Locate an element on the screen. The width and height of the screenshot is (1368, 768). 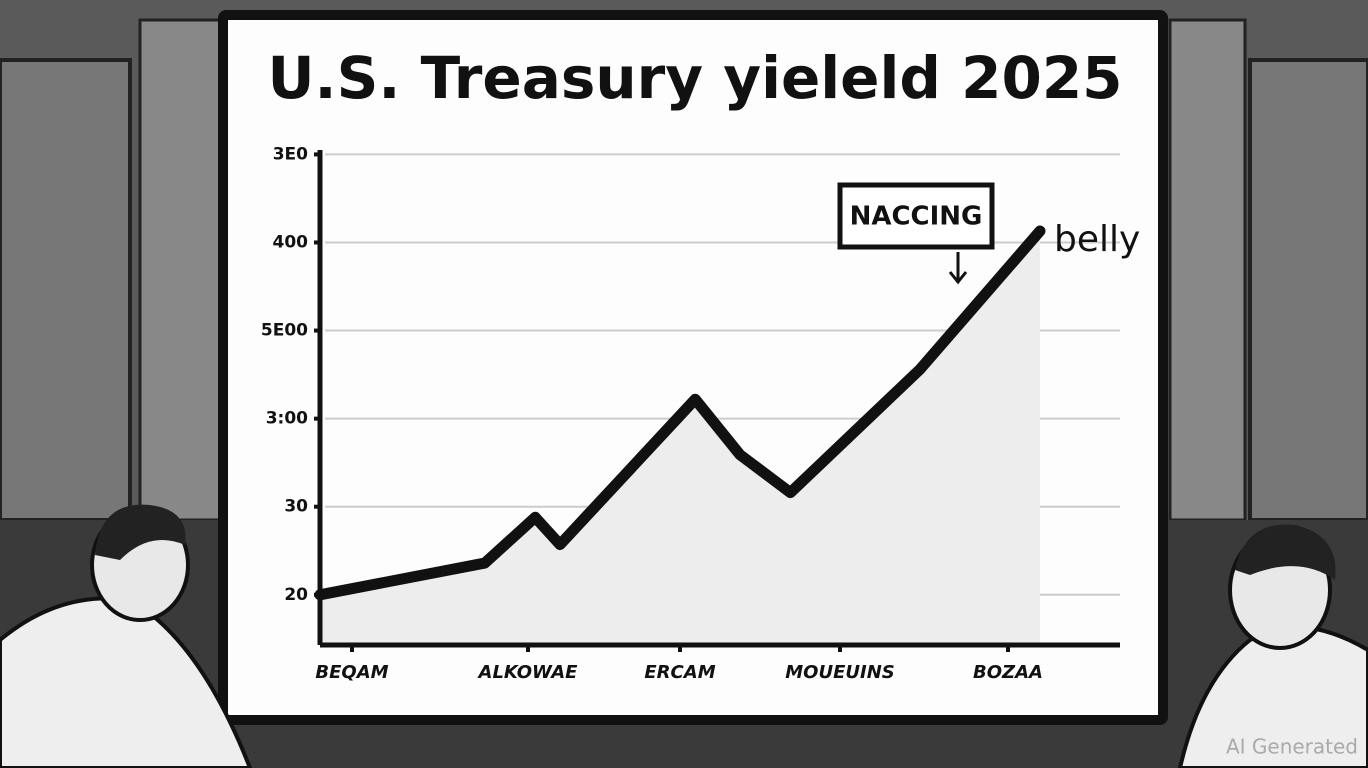
x-tick-label: ERCAM is located at coordinates (679, 672).